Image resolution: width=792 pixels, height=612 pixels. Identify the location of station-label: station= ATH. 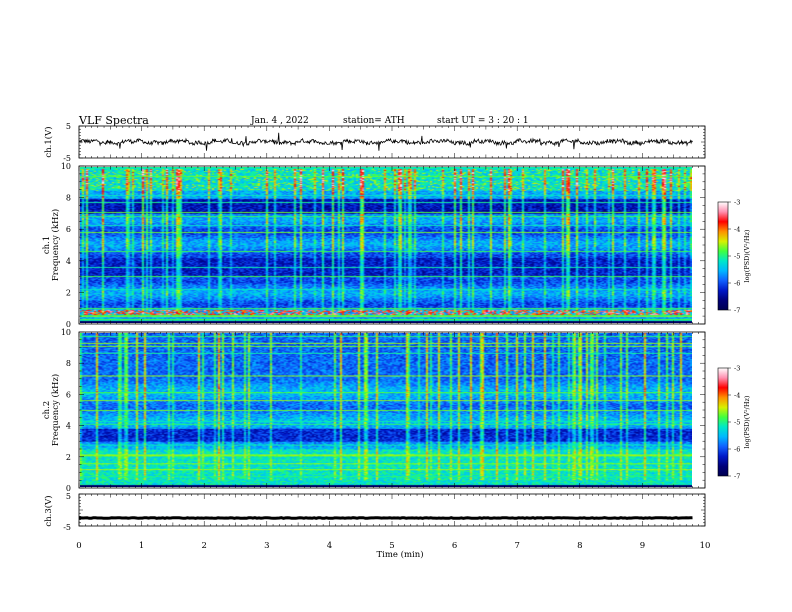
(374, 121).